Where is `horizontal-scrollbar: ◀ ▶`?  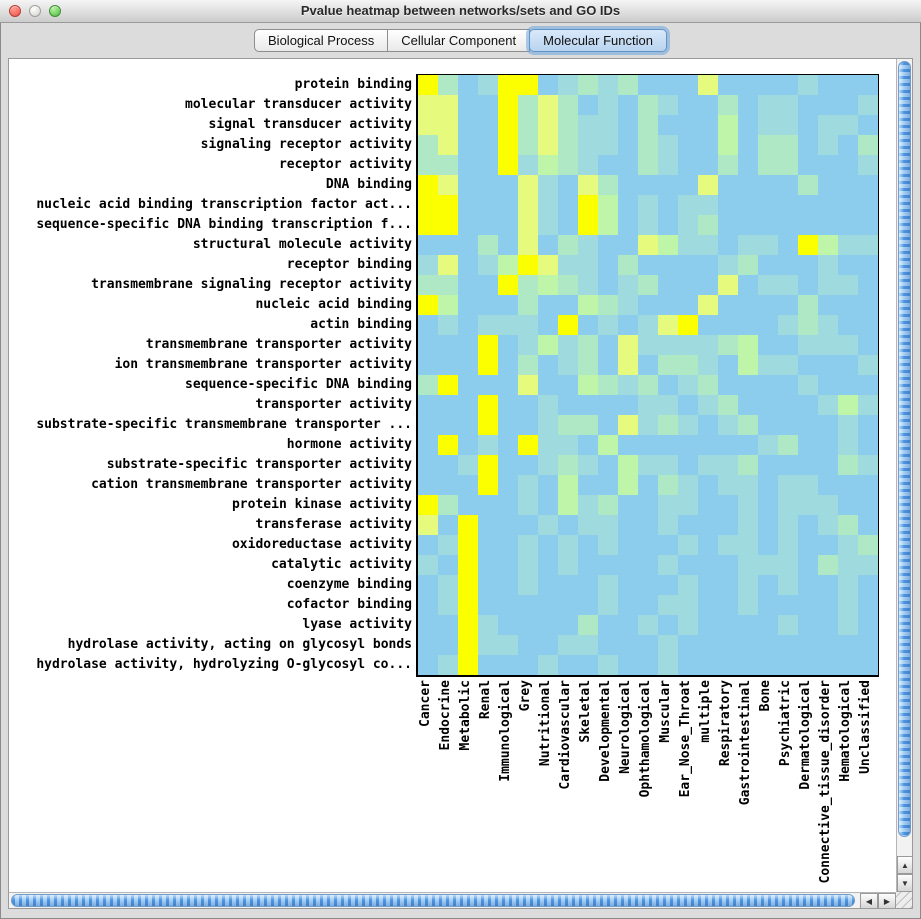 horizontal-scrollbar: ◀ ▶ is located at coordinates (452, 900).